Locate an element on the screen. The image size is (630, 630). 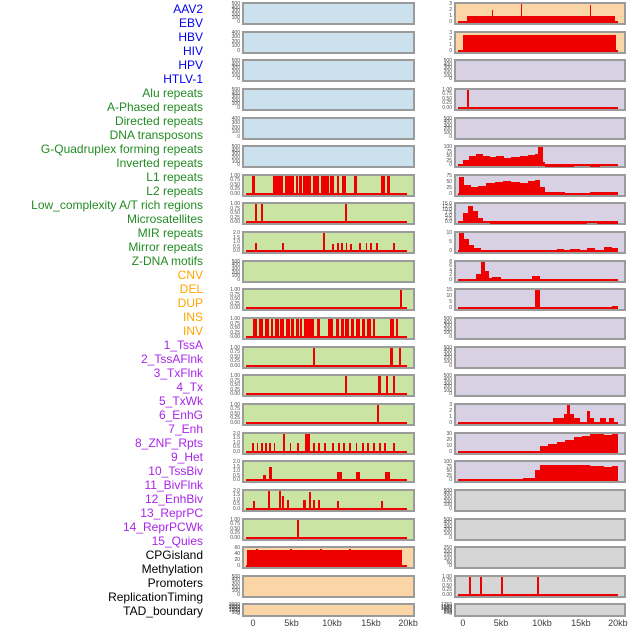
track-panel-hiv is located at coordinates (328, 99).